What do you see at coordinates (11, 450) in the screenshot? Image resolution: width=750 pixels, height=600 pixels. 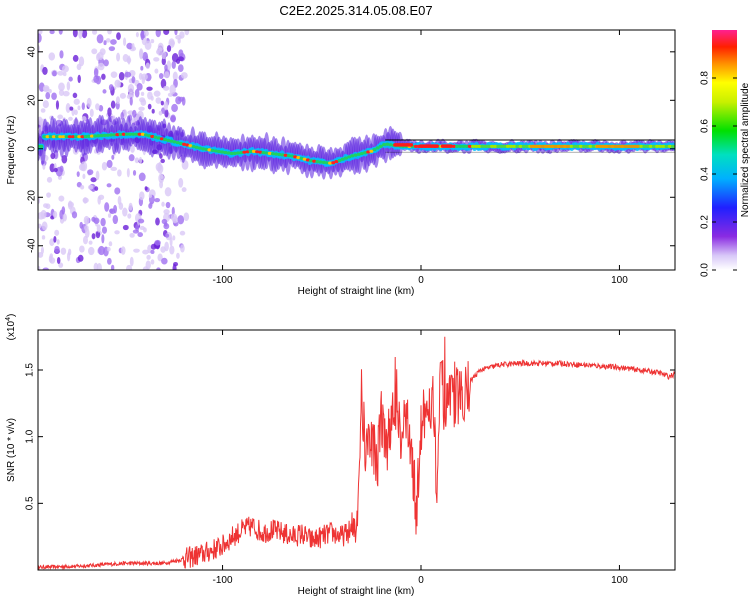 I see `snr-y-label: SNR (10 * v/v)` at bounding box center [11, 450].